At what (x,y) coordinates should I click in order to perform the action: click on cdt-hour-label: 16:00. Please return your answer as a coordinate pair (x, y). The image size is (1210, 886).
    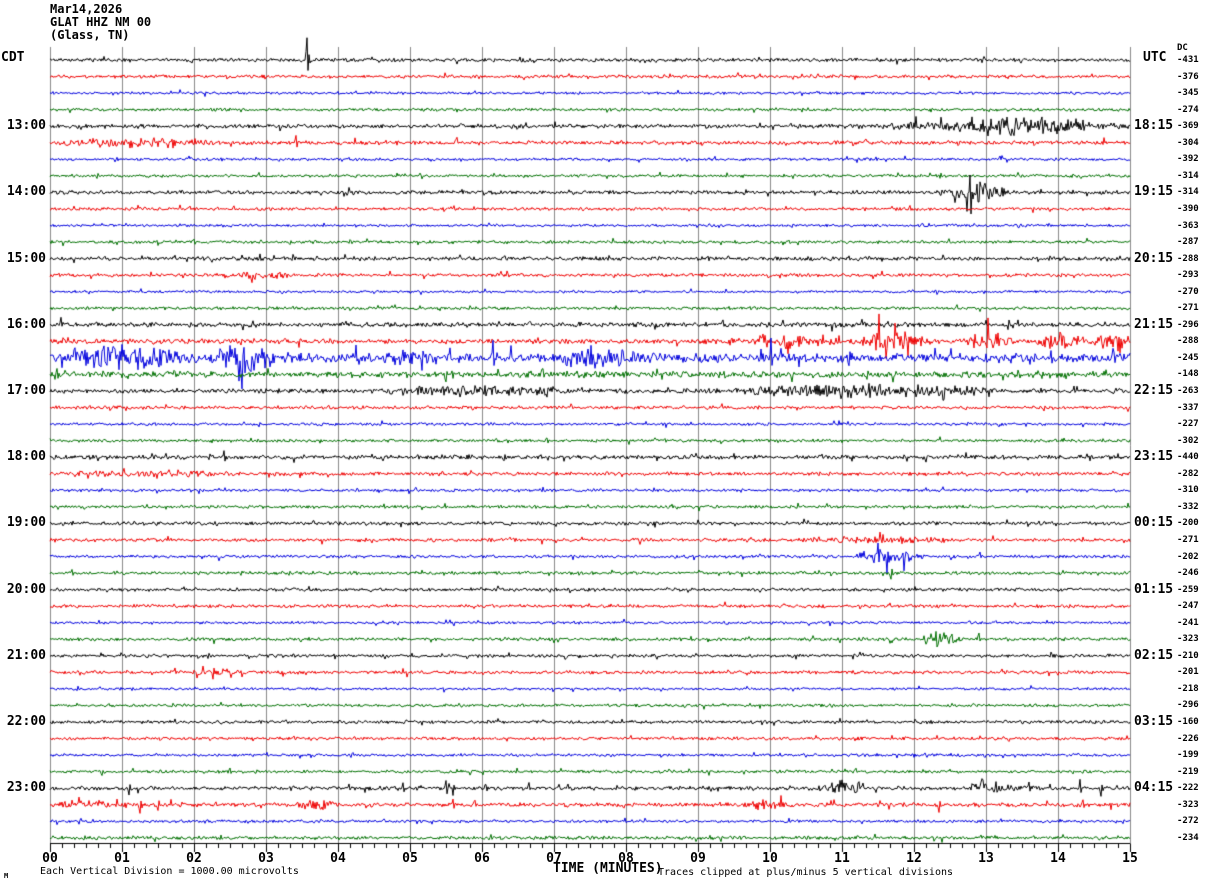
    Looking at the image, I should click on (26, 324).